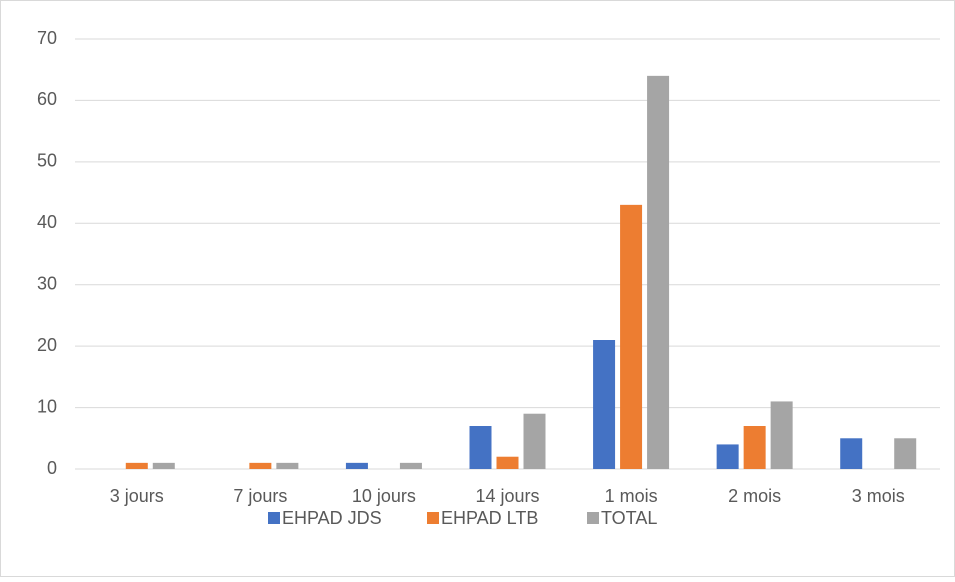 Image resolution: width=955 pixels, height=582 pixels. I want to click on x-tick-label: 10 jours, so click(384, 496).